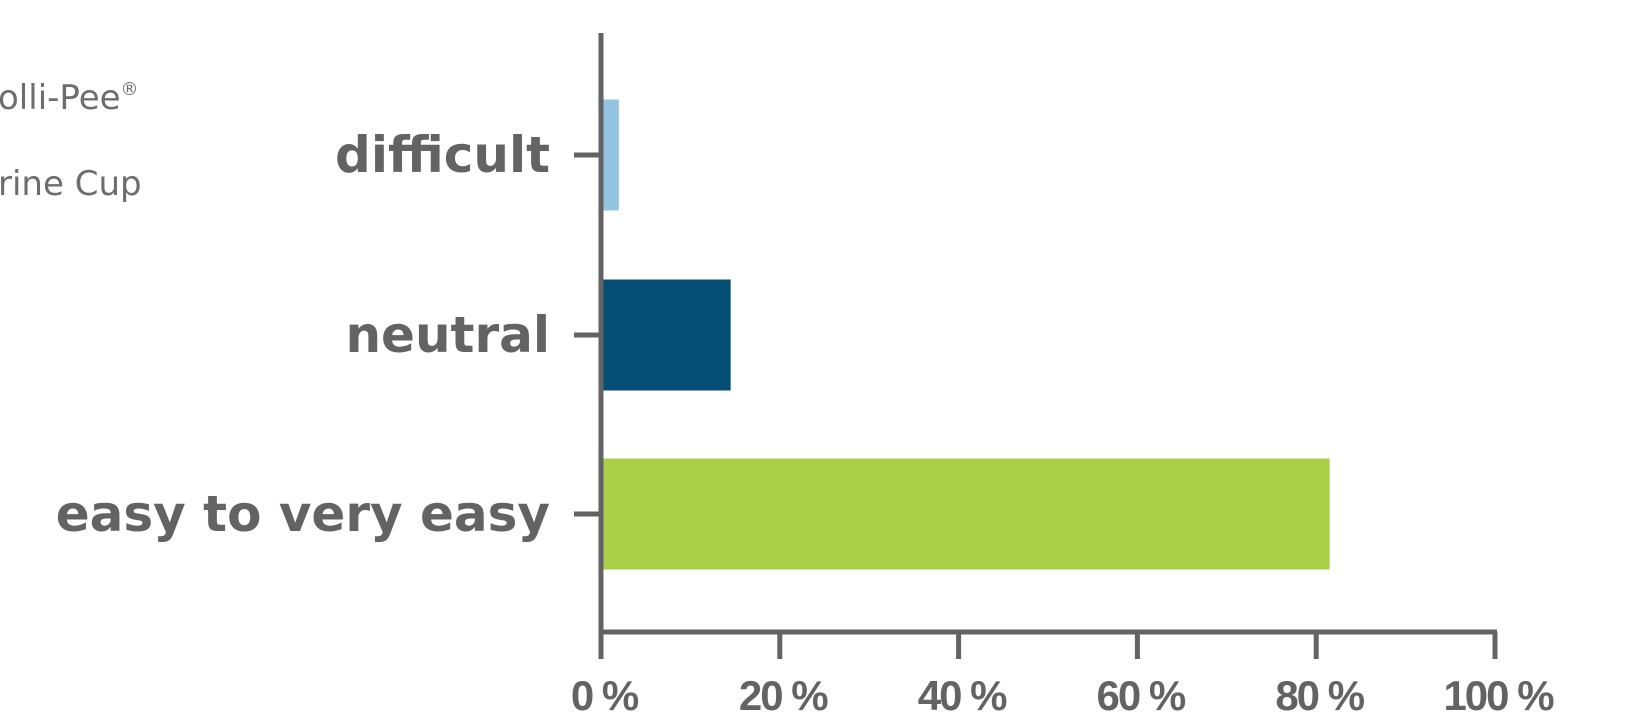 The width and height of the screenshot is (1633, 718). What do you see at coordinates (965, 514) in the screenshot?
I see `bar-easy-to-very-easy` at bounding box center [965, 514].